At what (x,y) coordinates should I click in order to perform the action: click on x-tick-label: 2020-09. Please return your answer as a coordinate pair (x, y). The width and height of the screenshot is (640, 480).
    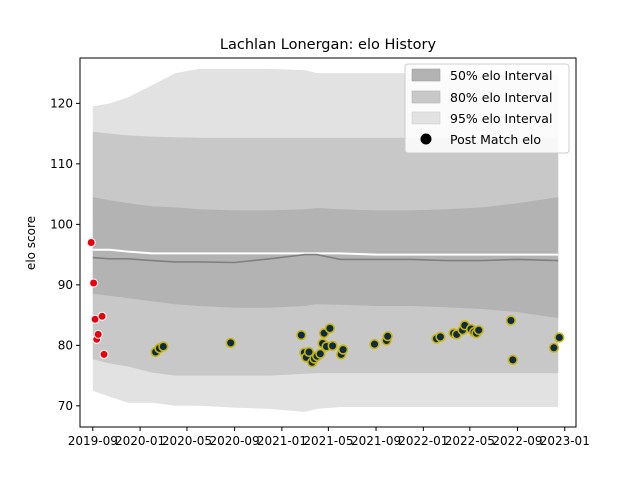
    Looking at the image, I should click on (235, 441).